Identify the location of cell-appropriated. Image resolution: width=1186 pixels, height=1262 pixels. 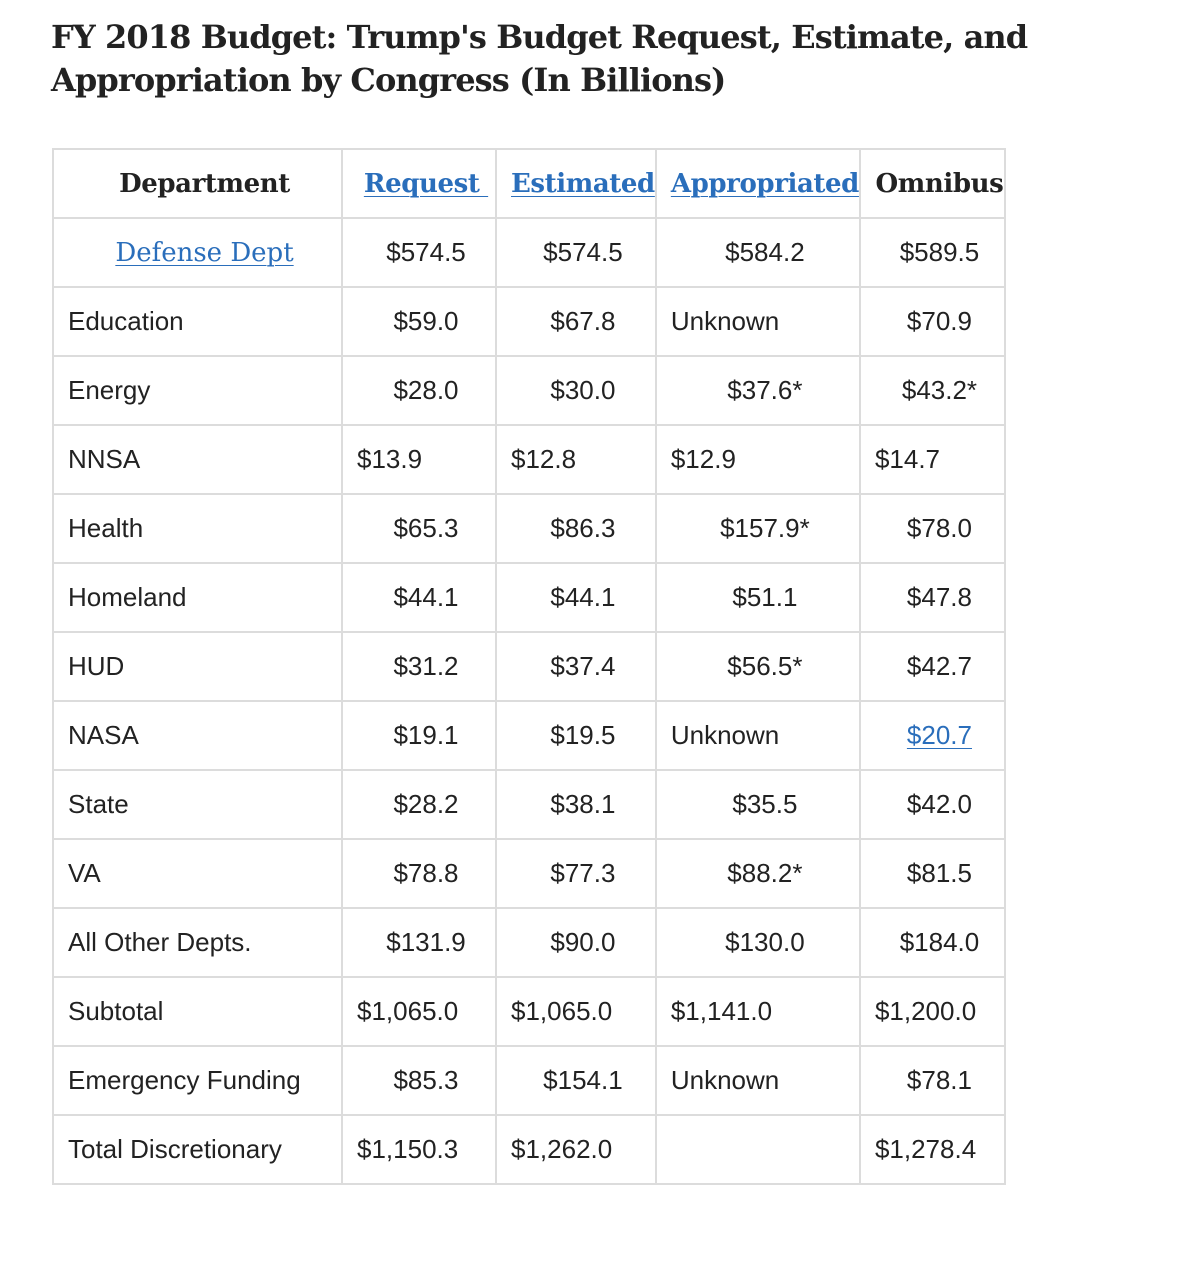
(757, 1149).